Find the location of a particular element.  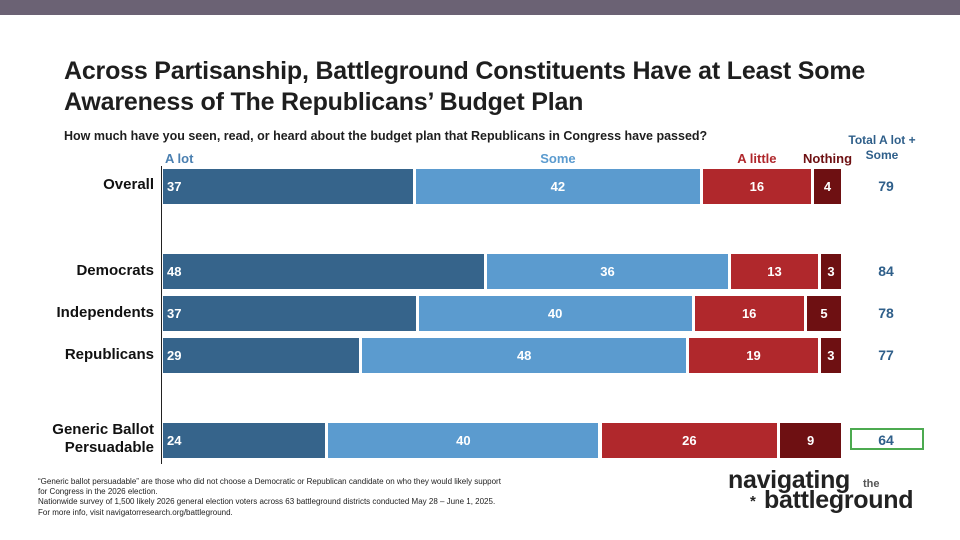

total-value: 79 is located at coordinates (886, 186).